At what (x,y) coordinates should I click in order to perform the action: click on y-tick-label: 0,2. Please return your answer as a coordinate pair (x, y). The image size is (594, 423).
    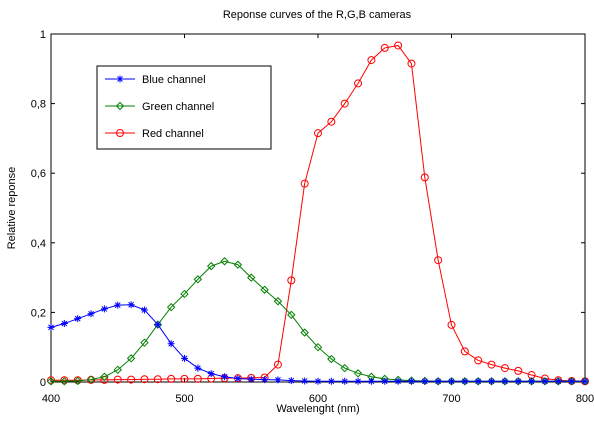
    Looking at the image, I should click on (38, 313).